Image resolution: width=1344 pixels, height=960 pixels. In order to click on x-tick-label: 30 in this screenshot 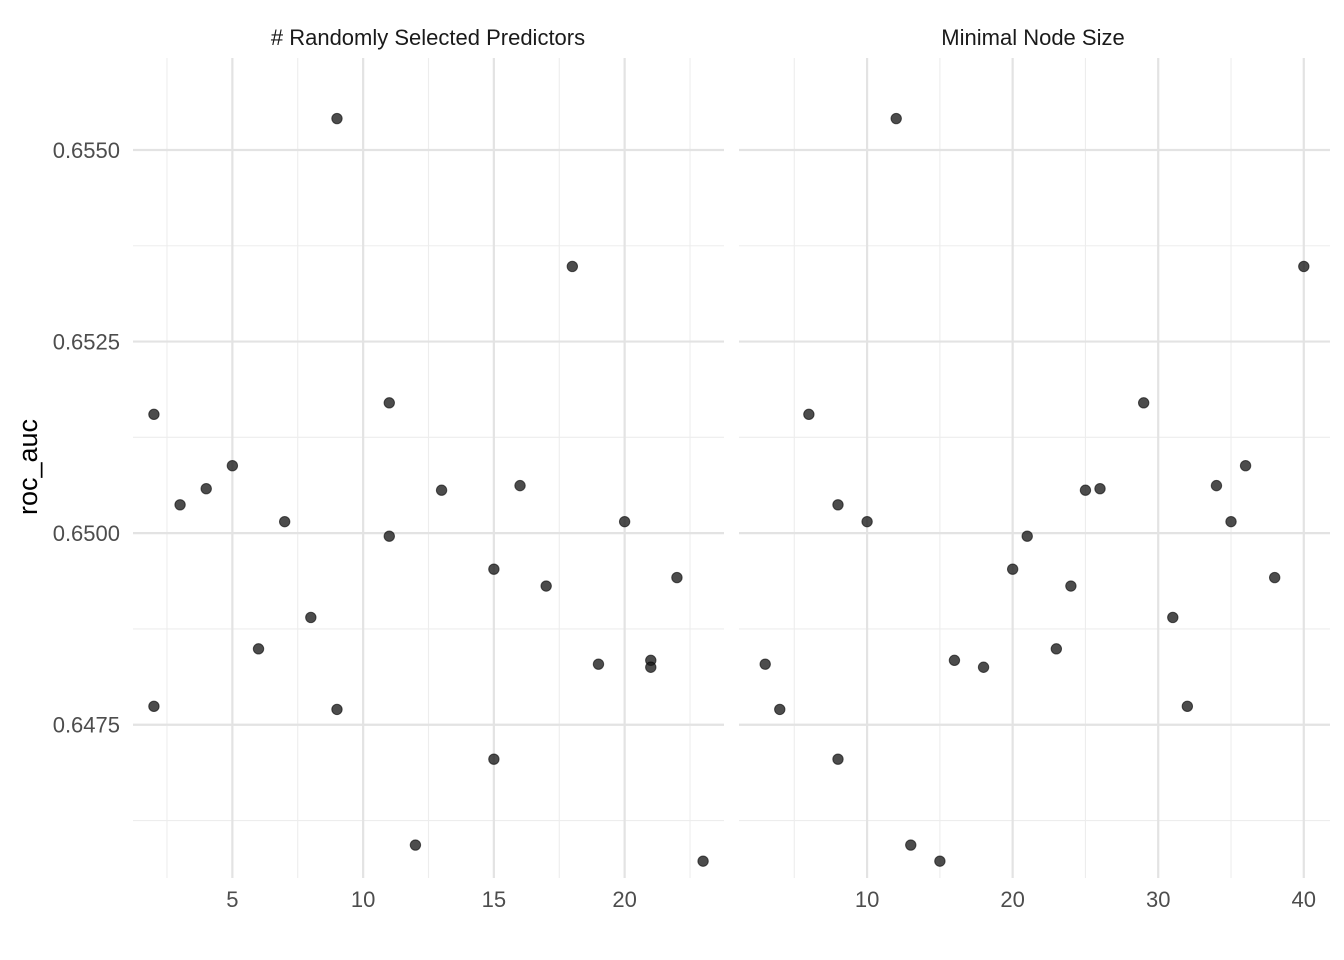, I will do `click(1158, 899)`.